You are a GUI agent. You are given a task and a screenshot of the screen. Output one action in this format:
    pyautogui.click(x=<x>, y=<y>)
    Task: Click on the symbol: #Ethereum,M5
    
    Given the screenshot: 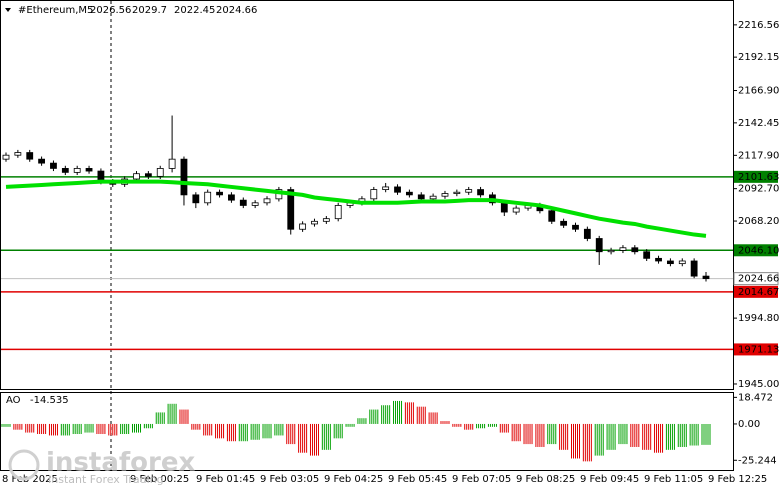 What is the action you would take?
    pyautogui.click(x=55, y=10)
    